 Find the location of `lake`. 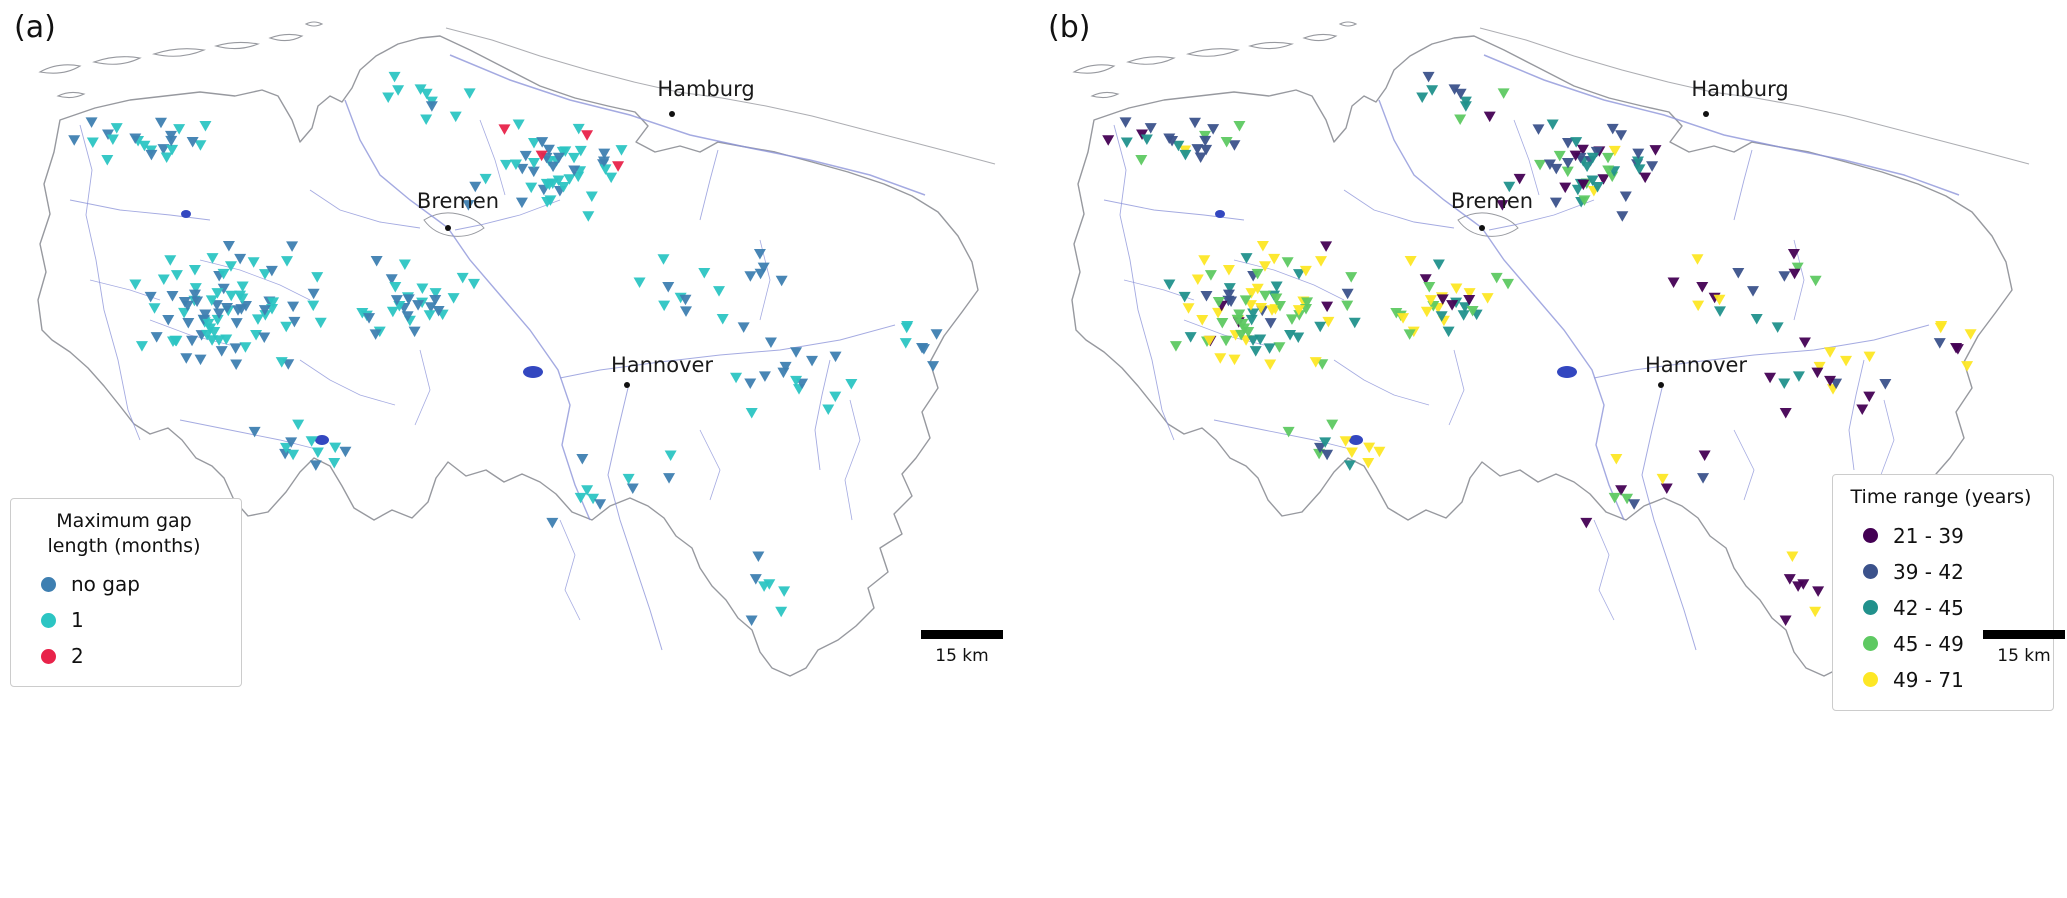

lake is located at coordinates (186, 214).